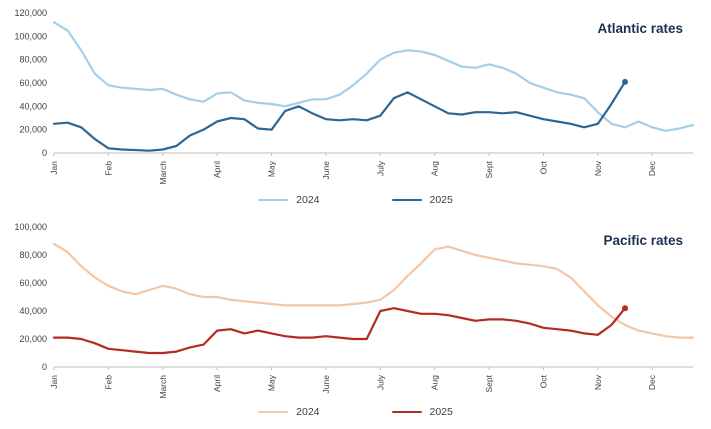 The image size is (711, 429). What do you see at coordinates (30, 13) in the screenshot?
I see `y-axis-label: 120,000` at bounding box center [30, 13].